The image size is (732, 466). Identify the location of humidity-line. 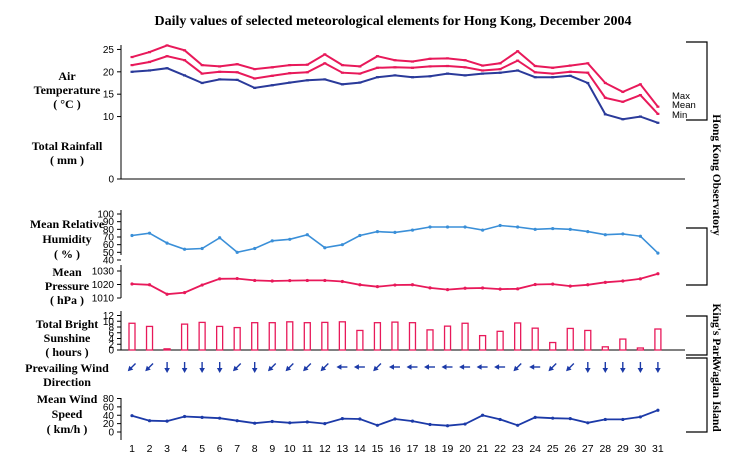
(395, 239).